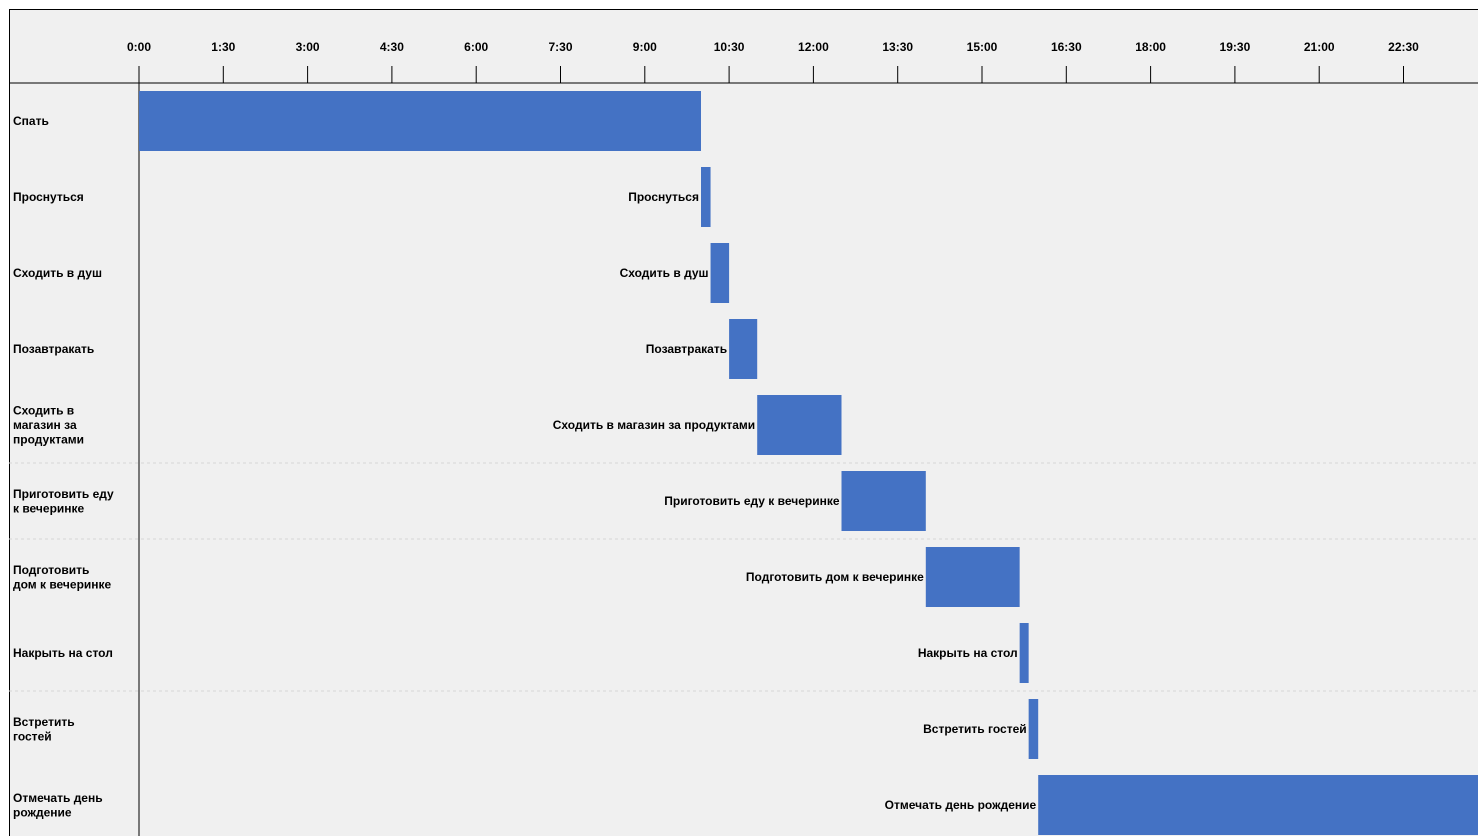  I want to click on bar-label: Накрыть на стол, so click(968, 653).